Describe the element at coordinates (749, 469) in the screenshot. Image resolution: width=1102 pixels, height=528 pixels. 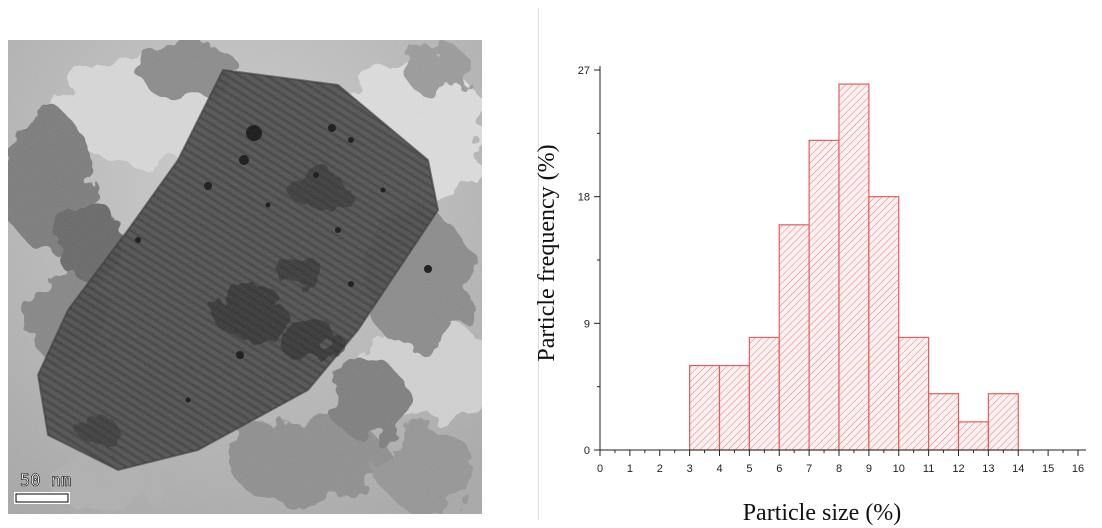
I see `x-tick-label-5: 5` at that location.